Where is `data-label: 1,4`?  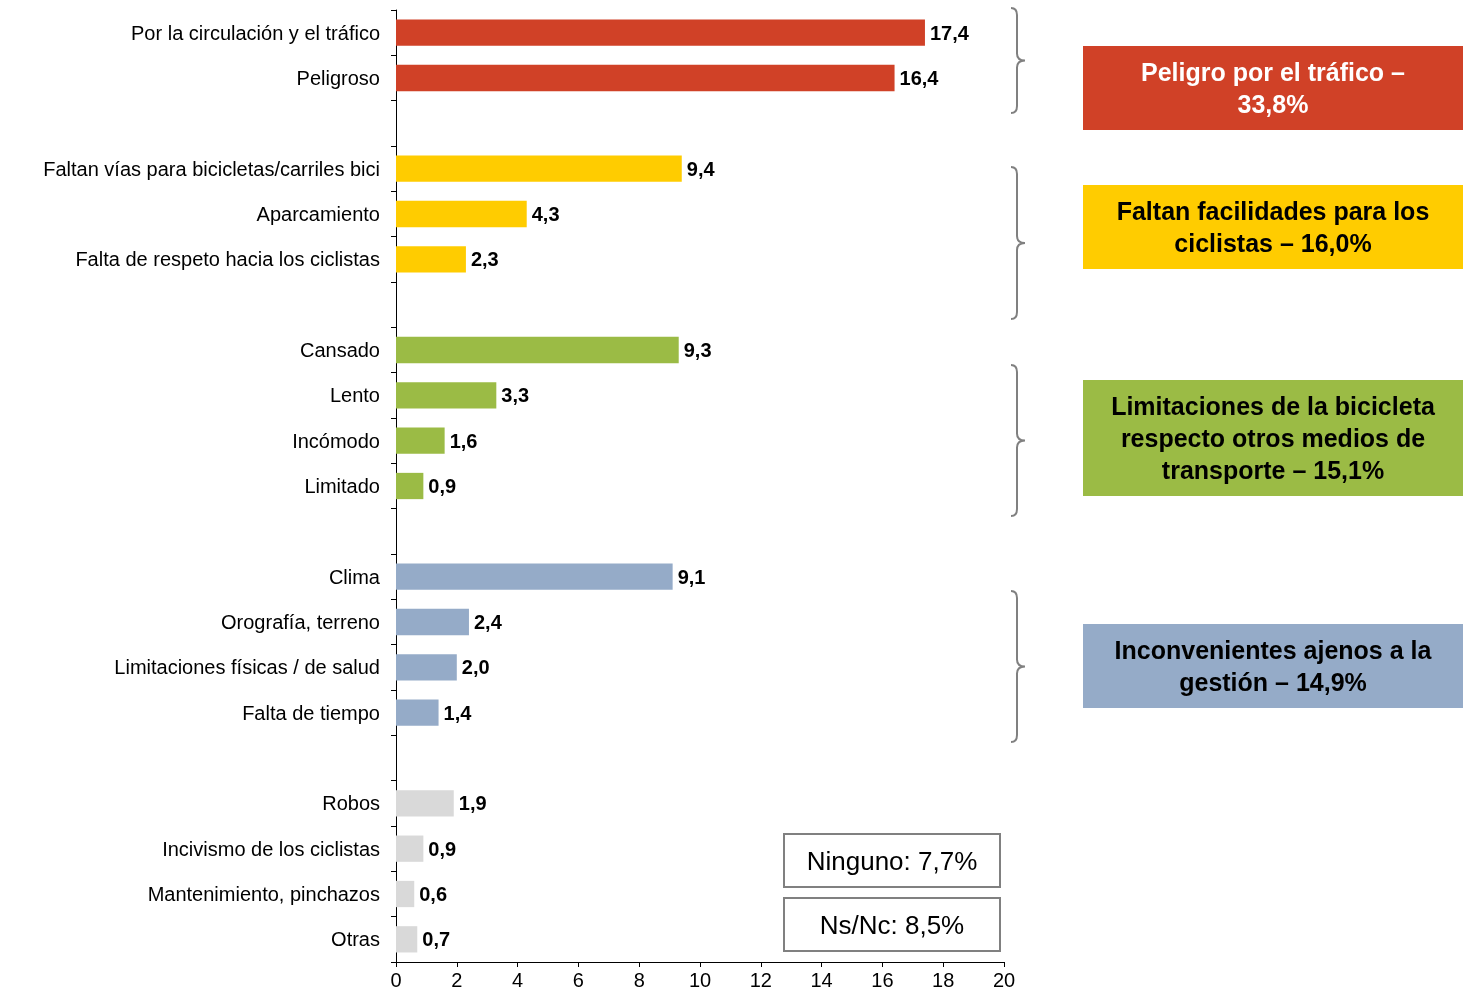 data-label: 1,4 is located at coordinates (458, 712).